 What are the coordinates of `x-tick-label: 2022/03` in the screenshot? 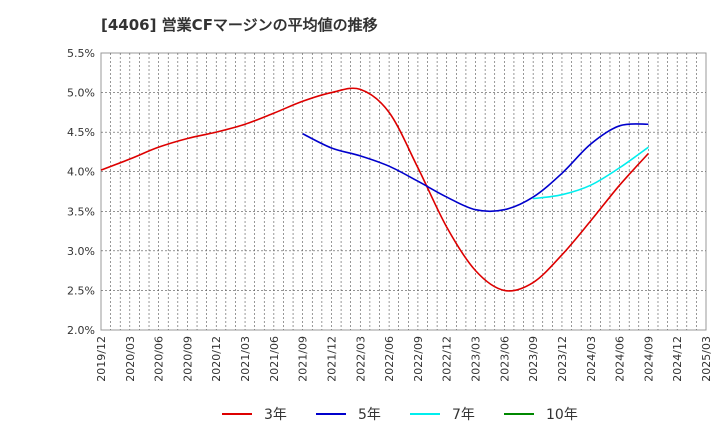 It's located at (360, 359).